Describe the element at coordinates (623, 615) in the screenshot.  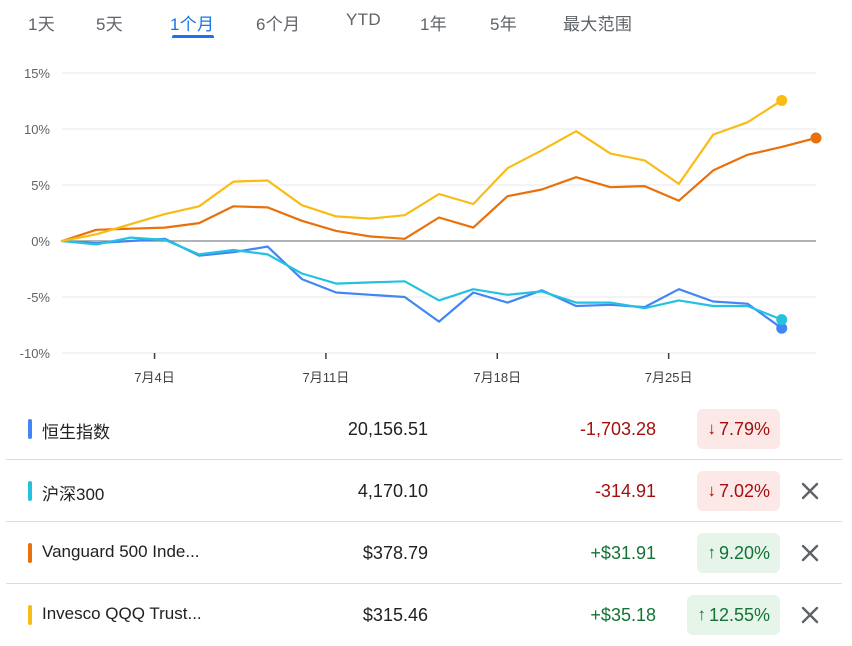
I see `price-change: +$35.18` at that location.